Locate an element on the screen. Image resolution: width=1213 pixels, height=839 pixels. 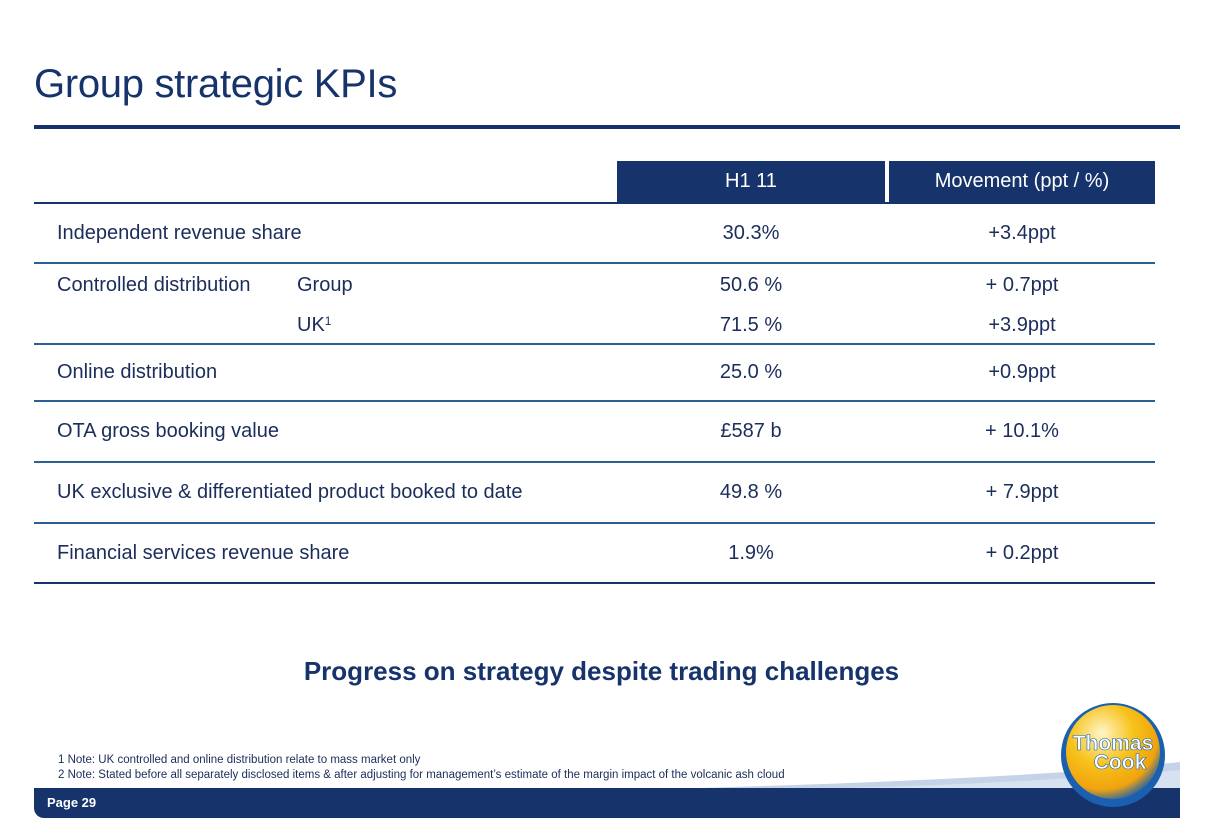
logo-text-line1: Thomas is located at coordinates (1113, 743).